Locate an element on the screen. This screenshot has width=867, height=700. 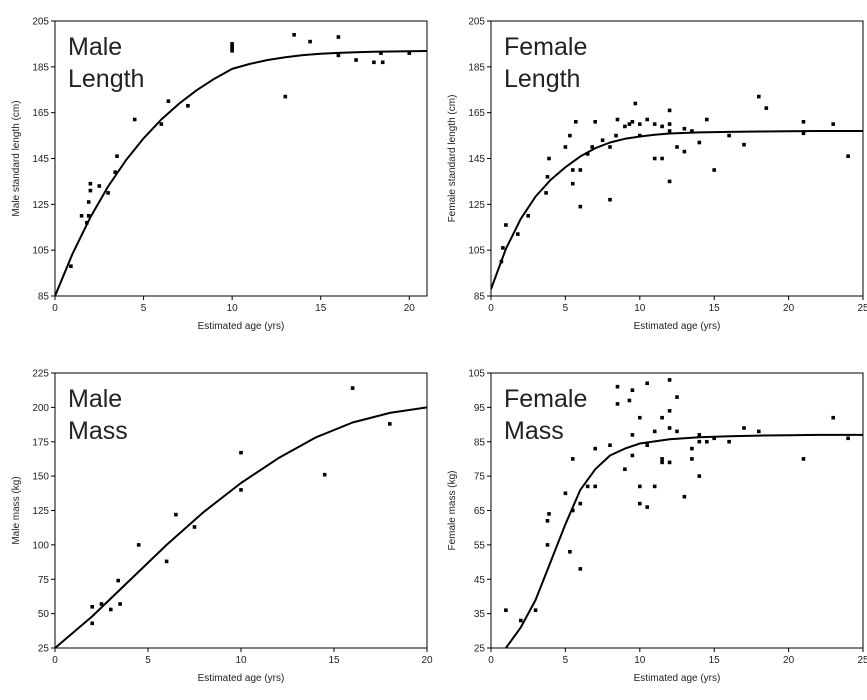
y-tick-label: 185 is located at coordinates (476, 67).